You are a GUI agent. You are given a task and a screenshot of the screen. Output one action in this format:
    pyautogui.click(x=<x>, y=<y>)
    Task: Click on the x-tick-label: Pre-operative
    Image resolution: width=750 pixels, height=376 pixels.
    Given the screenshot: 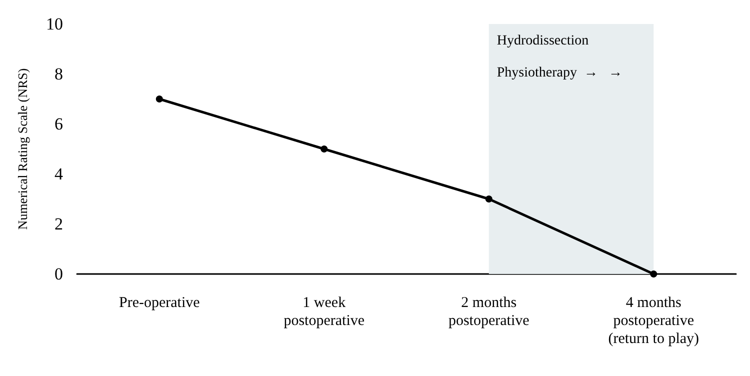 What is the action you would take?
    pyautogui.click(x=159, y=303)
    